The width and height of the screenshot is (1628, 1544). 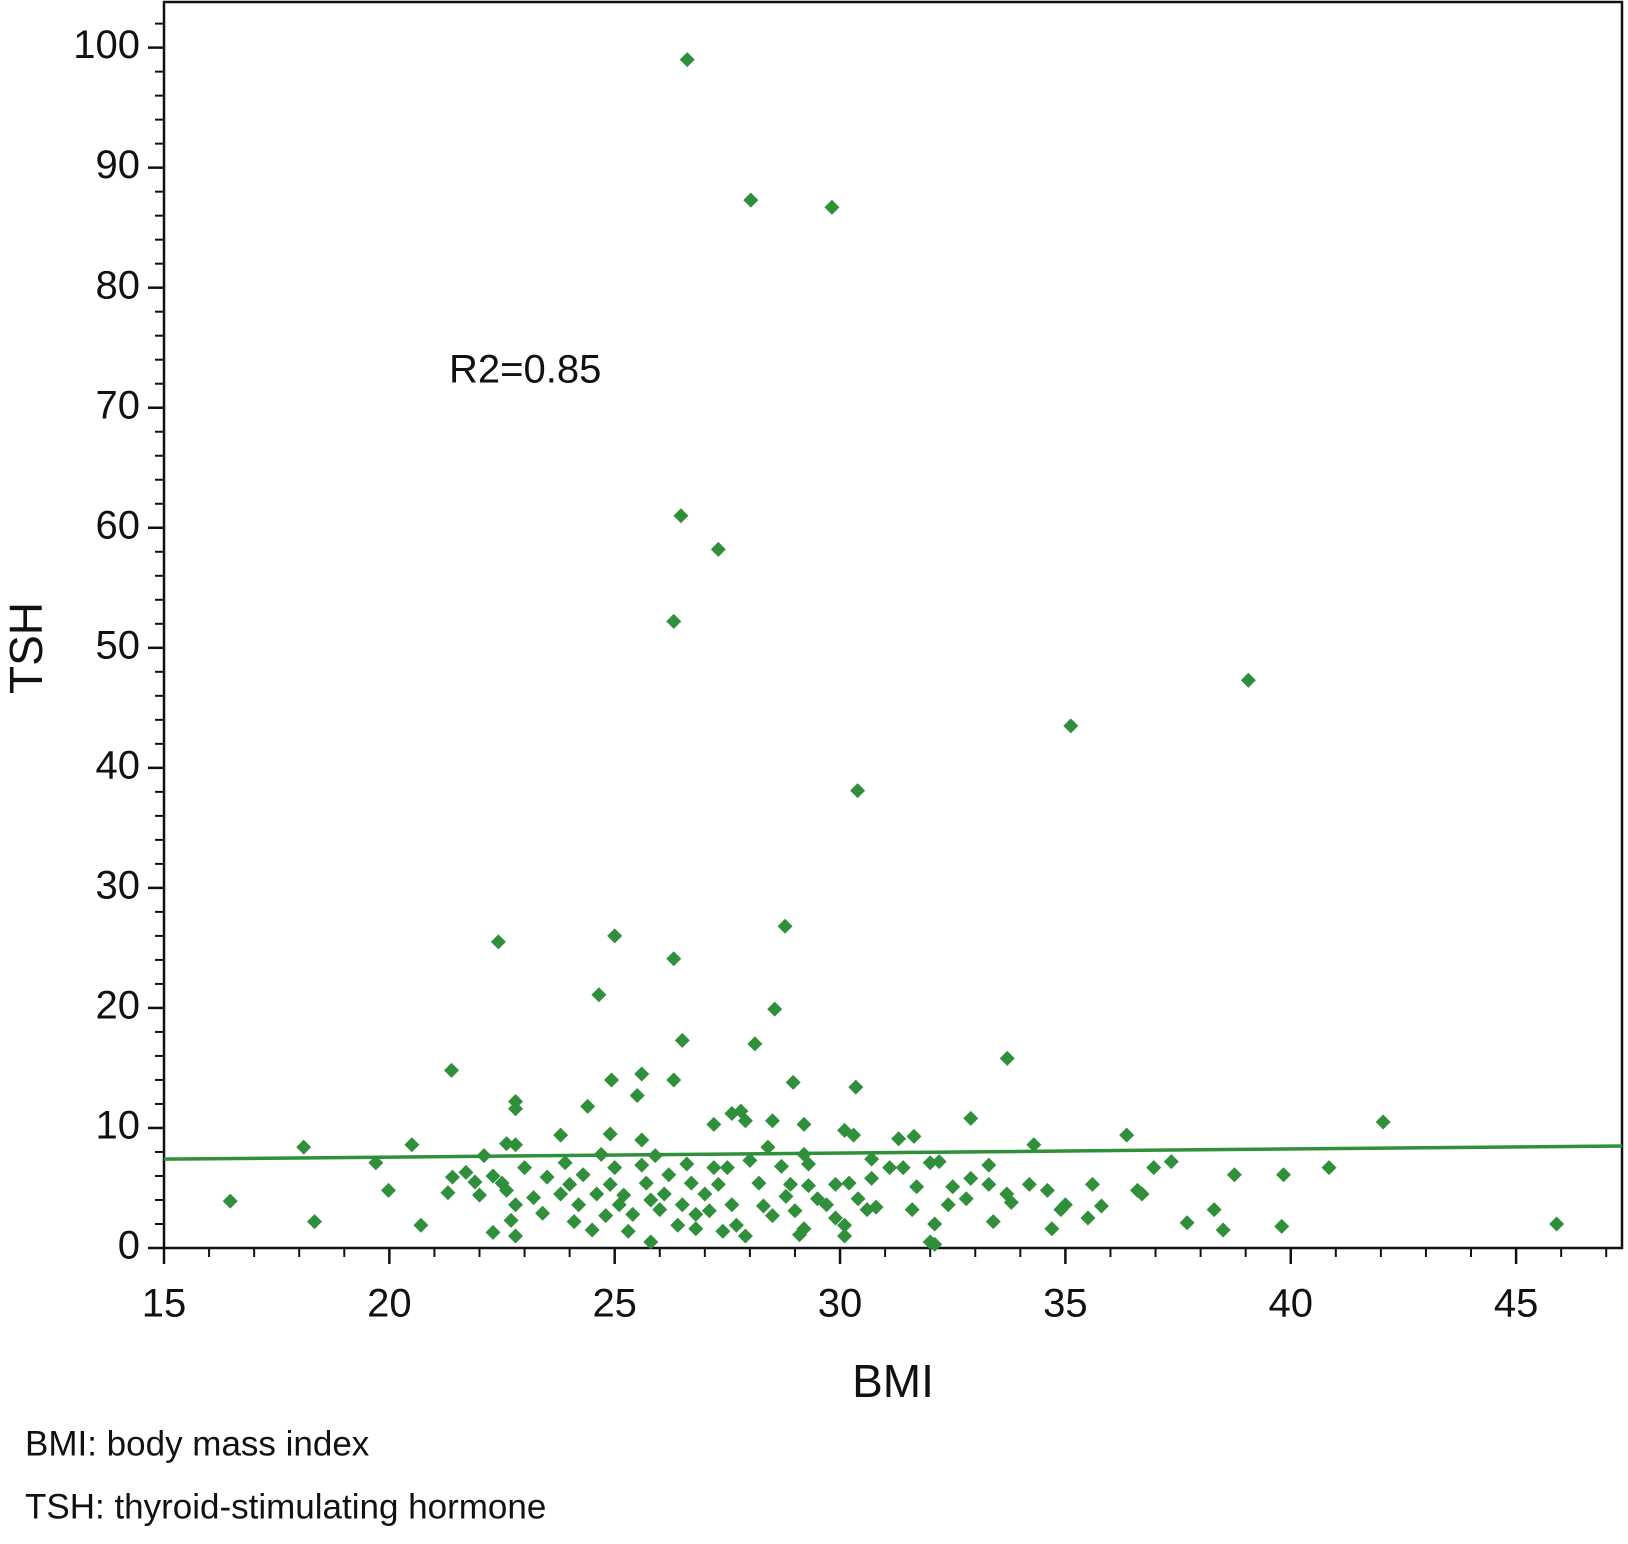 I want to click on footnote: BMI: body mass index, so click(x=197, y=1443).